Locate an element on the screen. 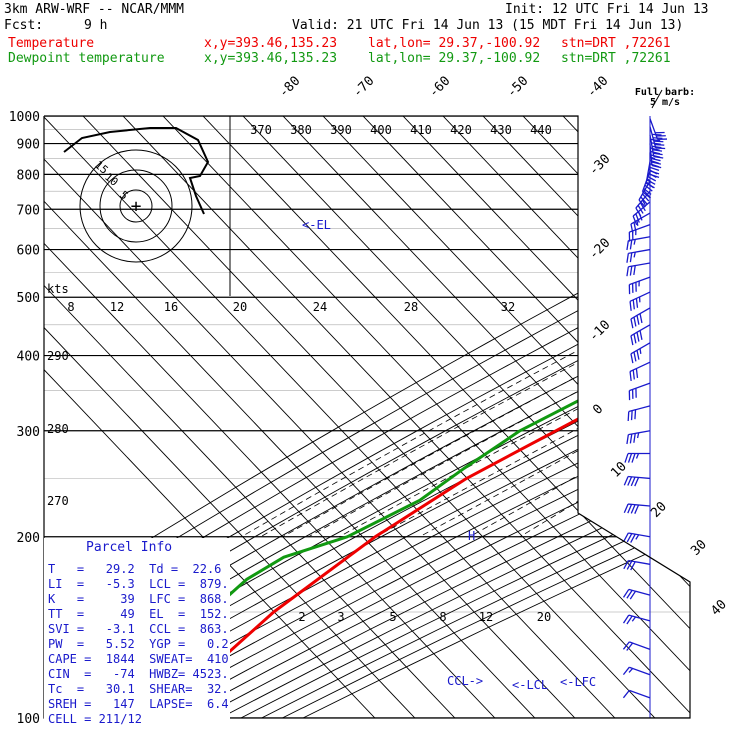 The image size is (740, 740). forecast-label: Fcst: is located at coordinates (24, 25).